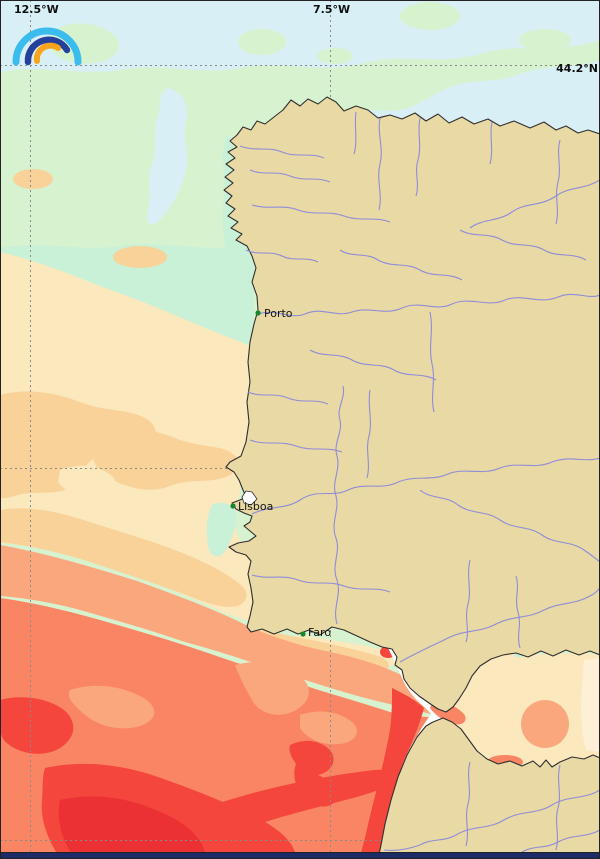 The height and width of the screenshot is (859, 600). What do you see at coordinates (233, 506) in the screenshot?
I see `lisboa-dot` at bounding box center [233, 506].